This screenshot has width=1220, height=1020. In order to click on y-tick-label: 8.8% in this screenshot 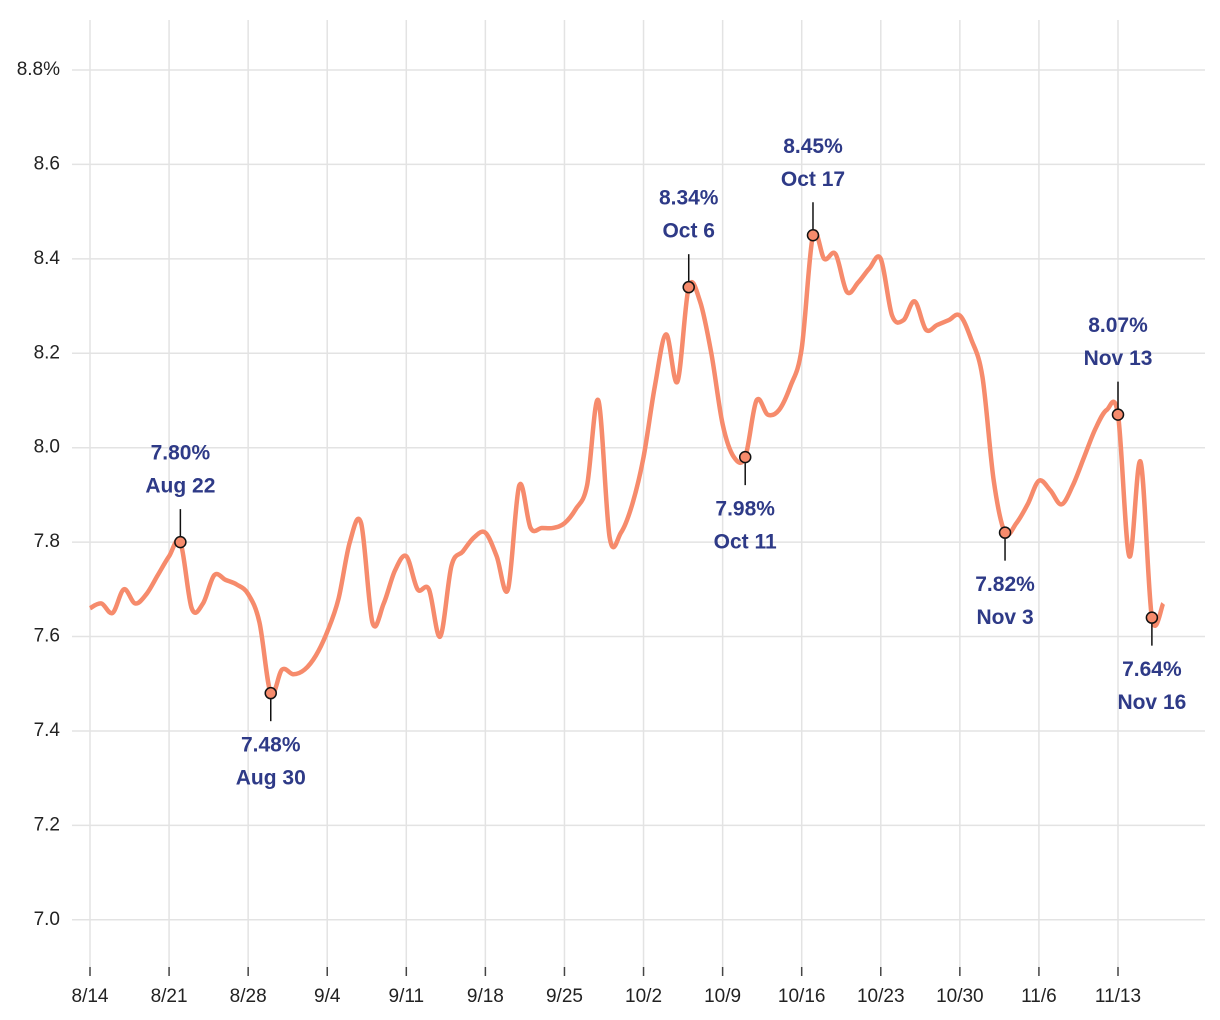, I will do `click(38, 69)`.